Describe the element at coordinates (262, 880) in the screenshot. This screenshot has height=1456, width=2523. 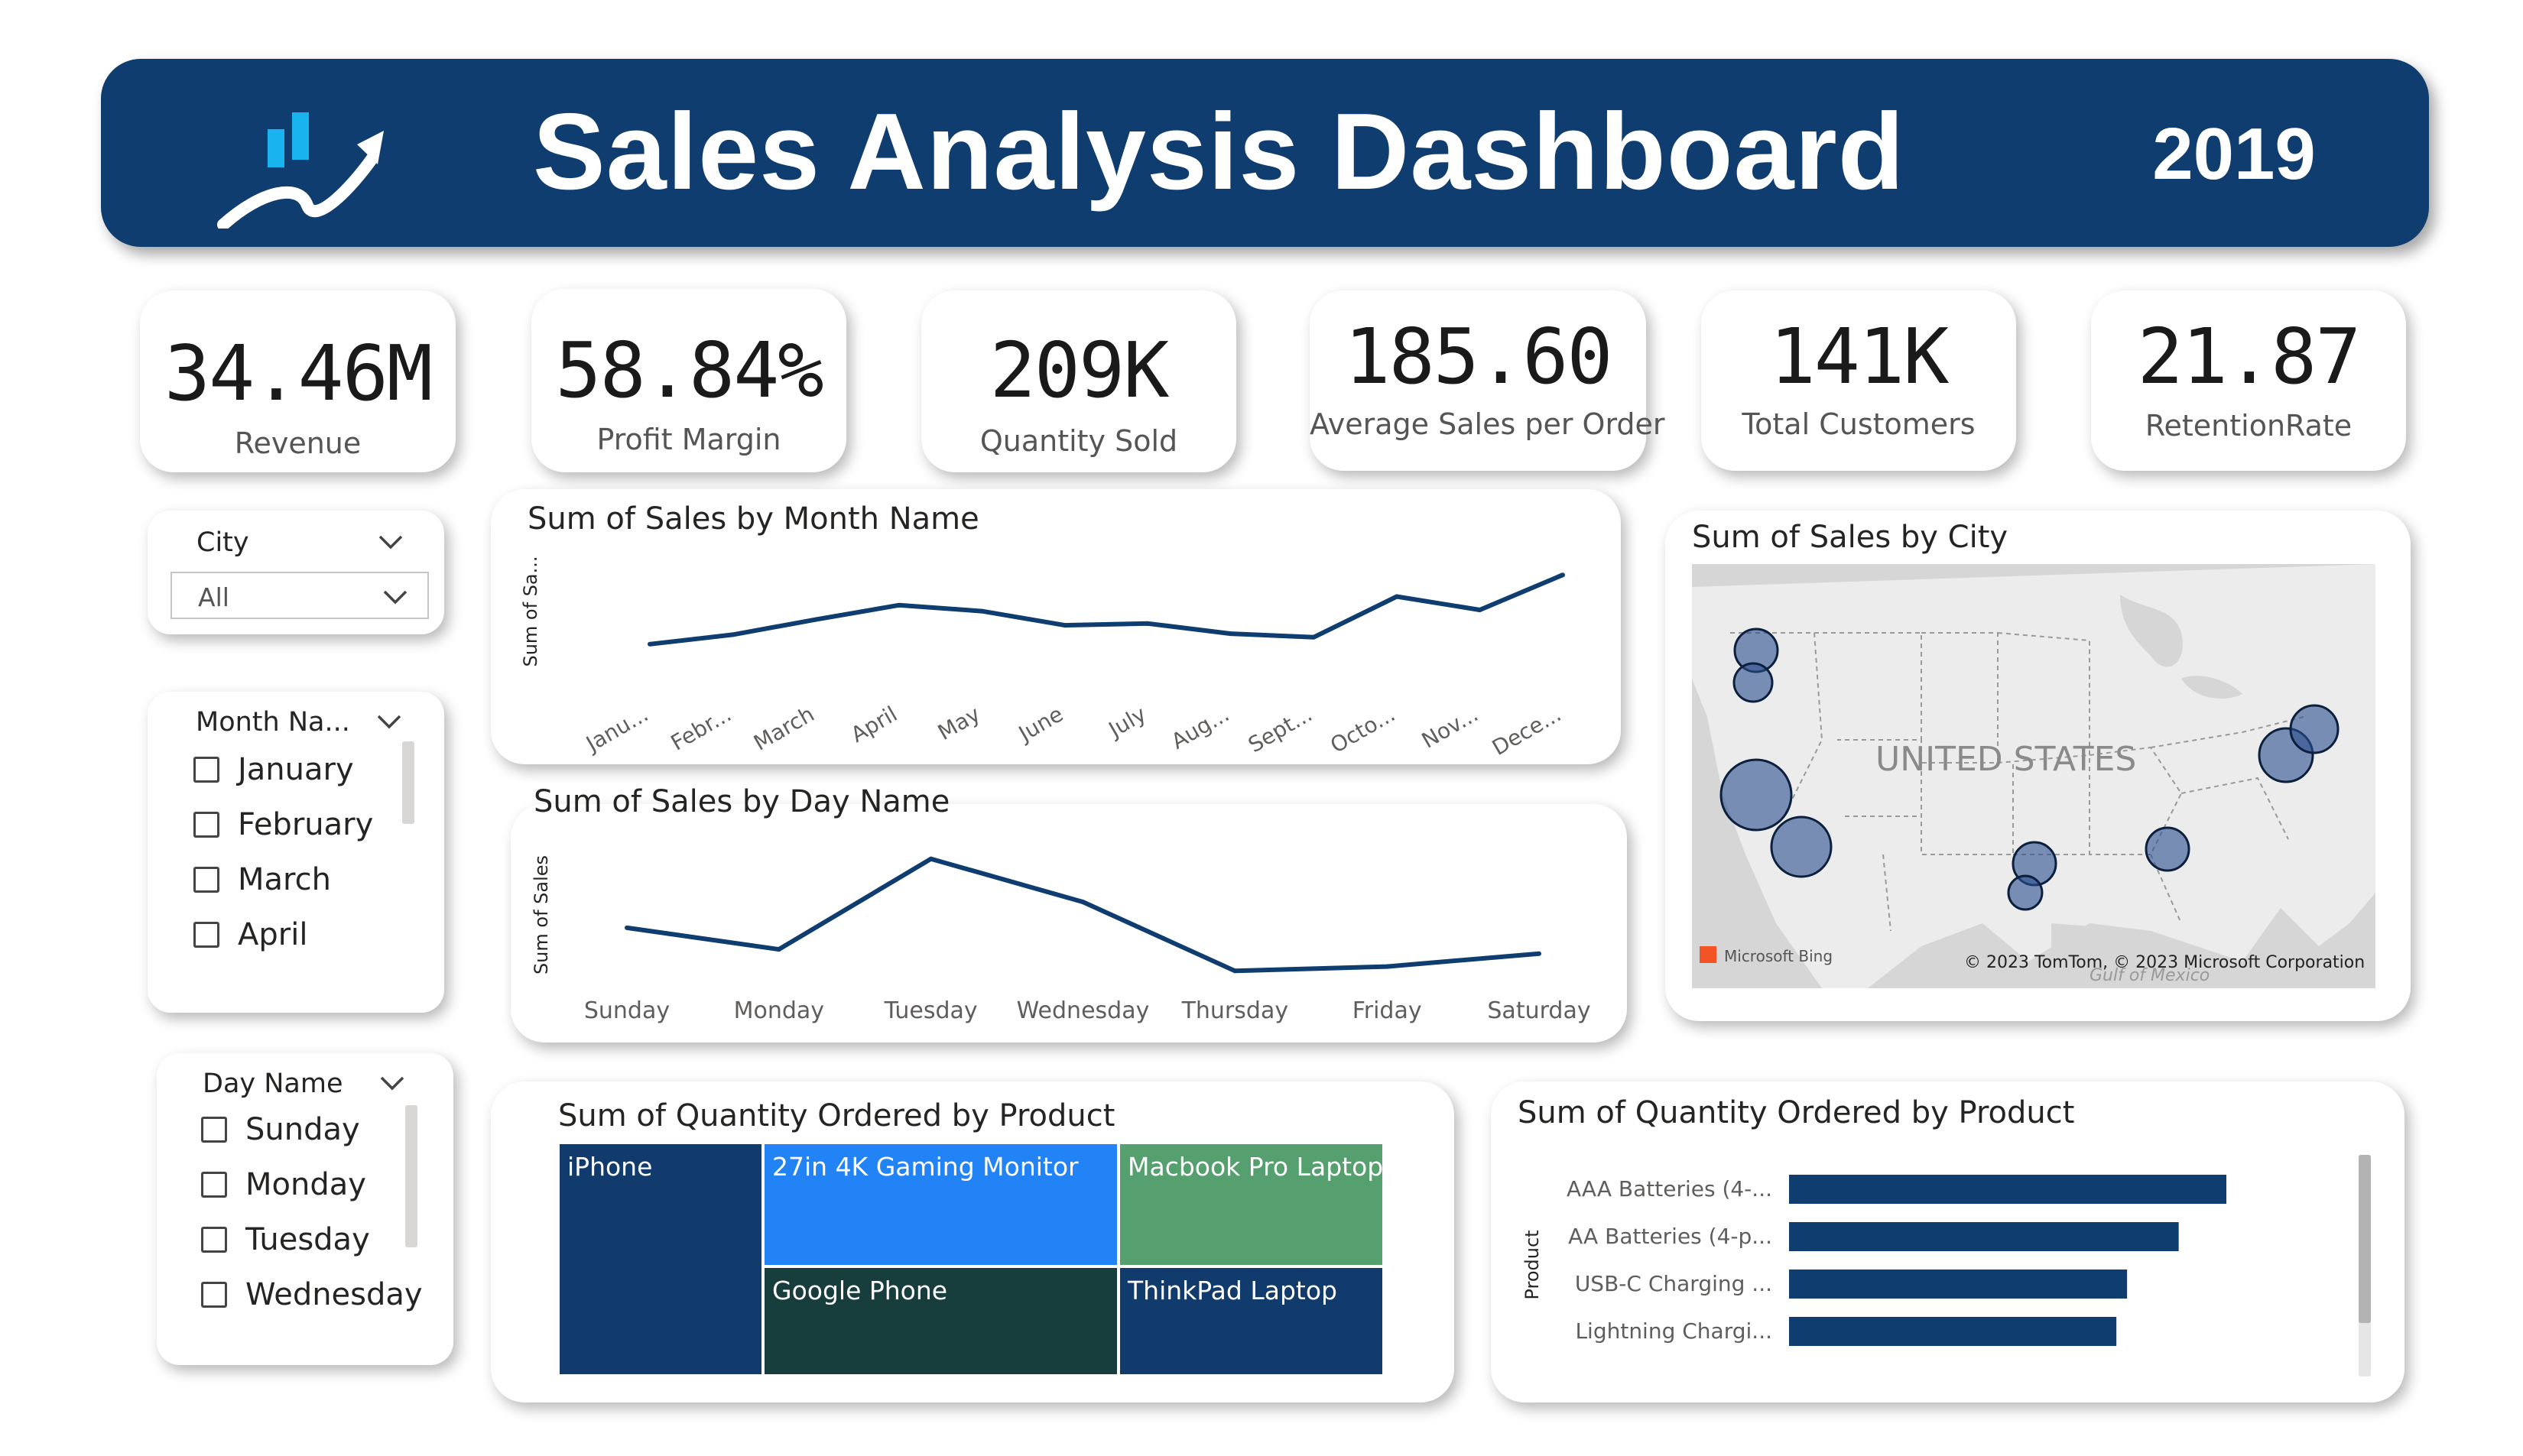
I see `slicer-item-march: March` at that location.